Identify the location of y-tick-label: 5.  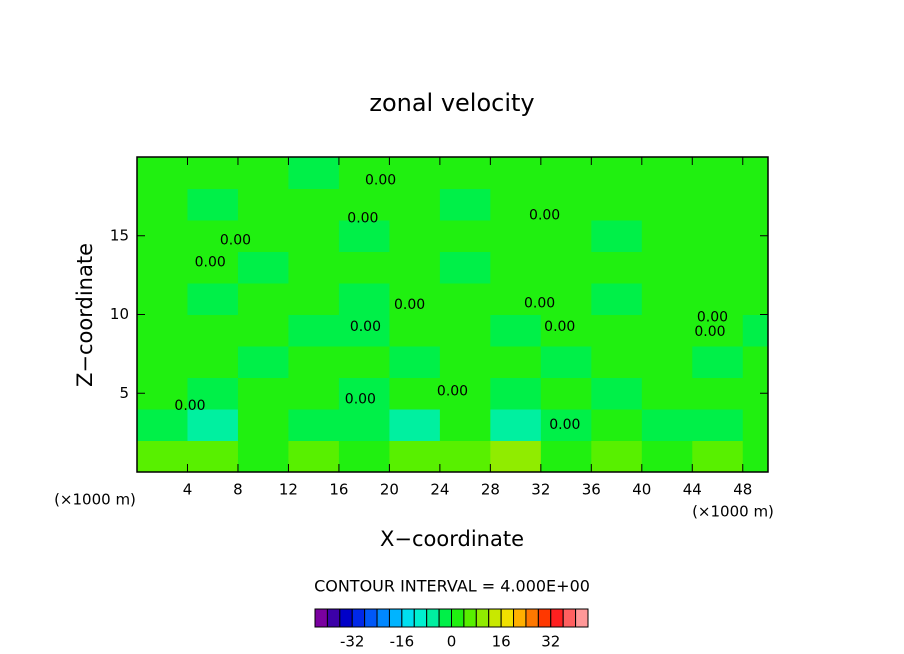
(124, 393).